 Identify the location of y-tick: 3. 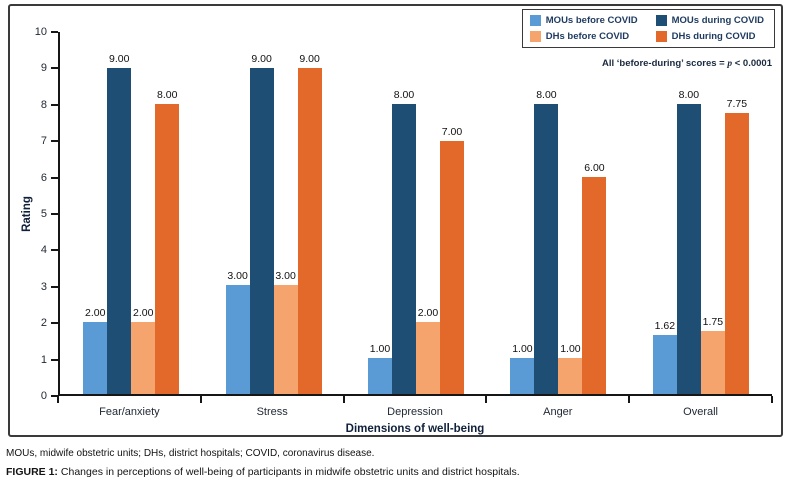
(49, 287).